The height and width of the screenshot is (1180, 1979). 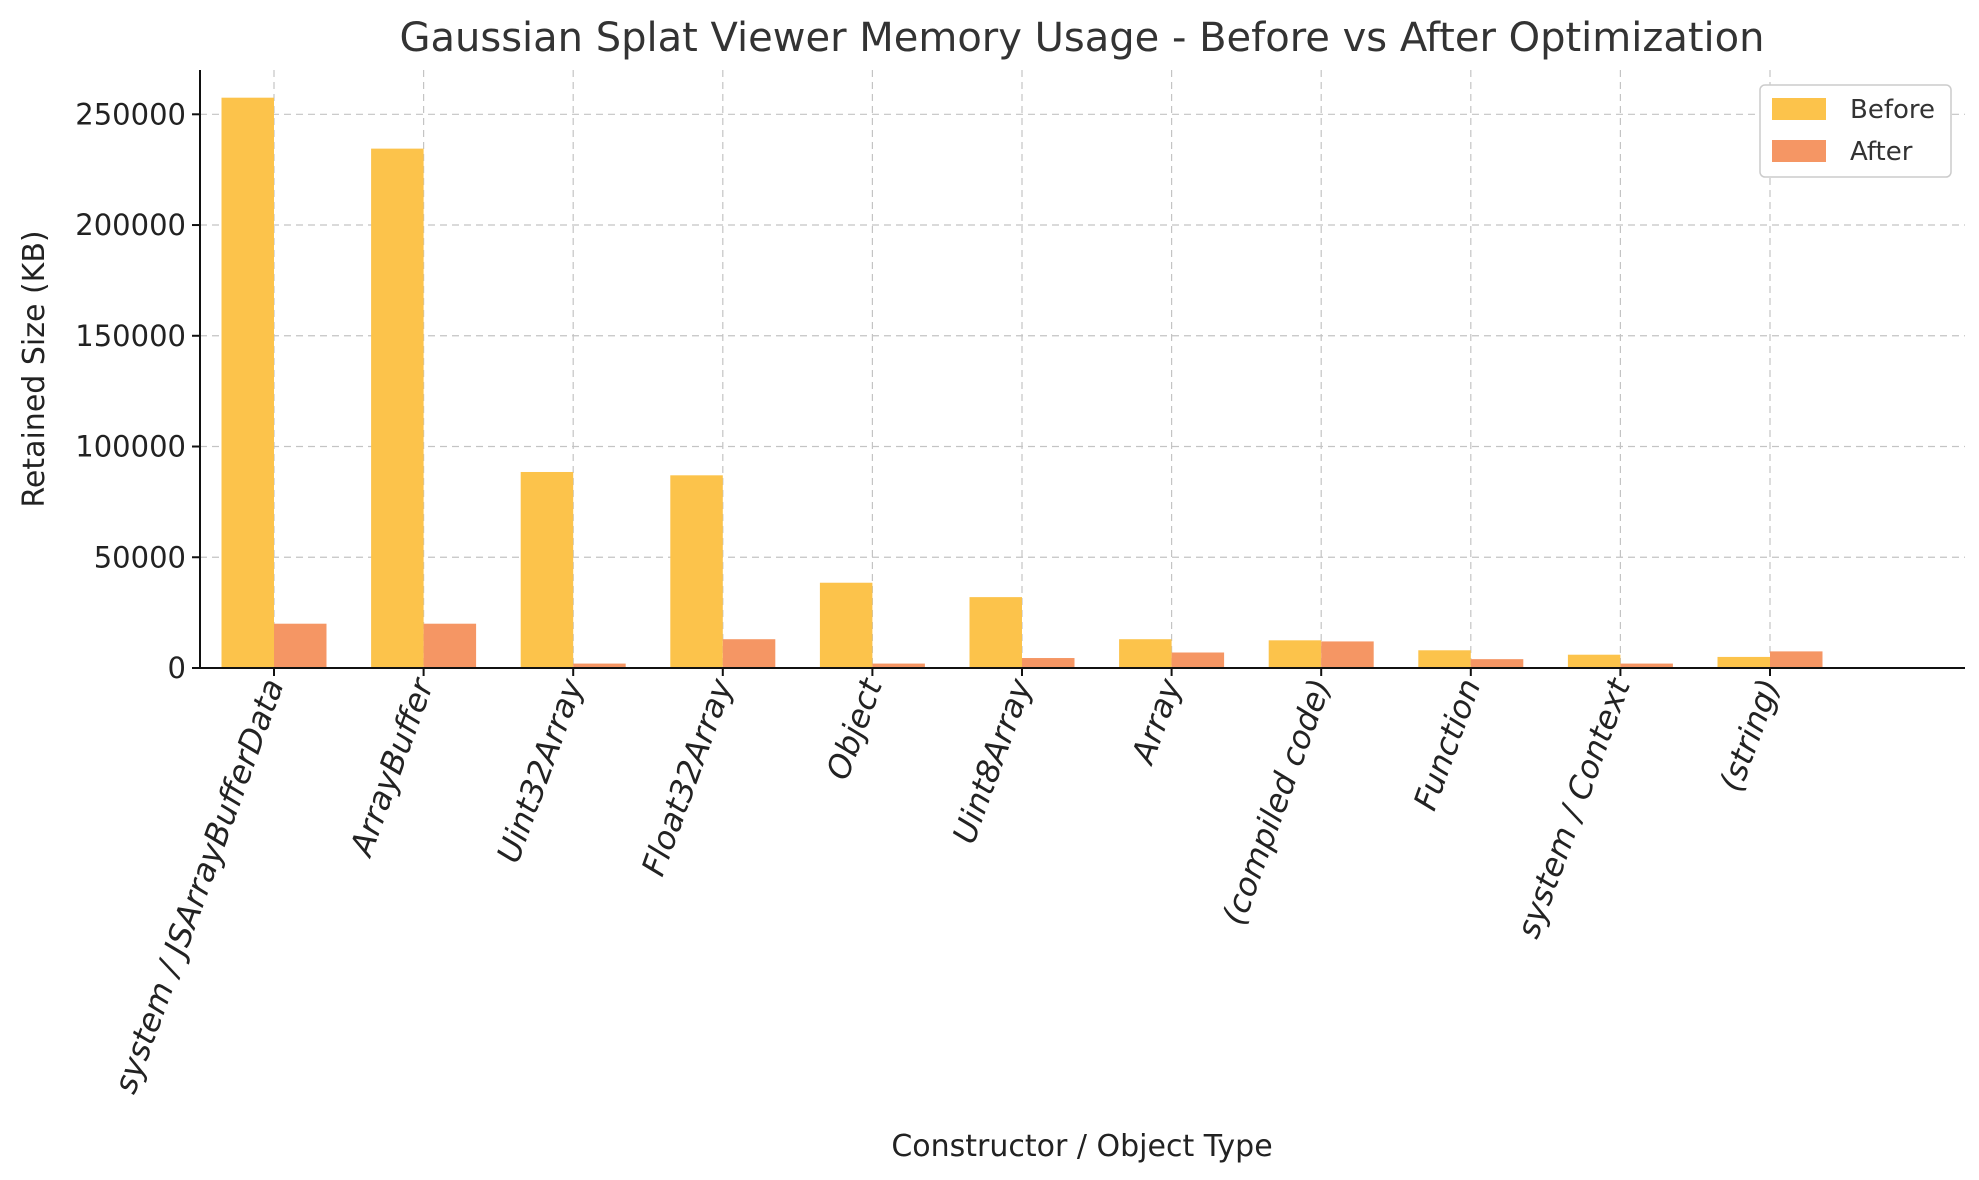 I want to click on bar-after-uint8array, so click(x=1048, y=663).